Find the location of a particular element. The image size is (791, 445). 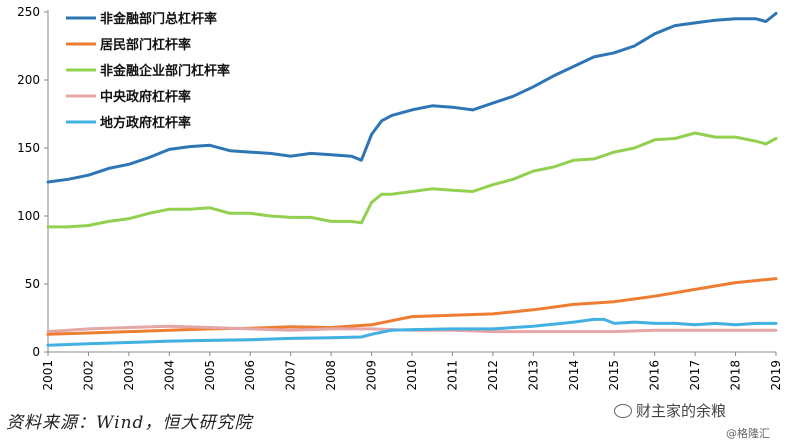

x-tick-label: 2007 is located at coordinates (291, 375).